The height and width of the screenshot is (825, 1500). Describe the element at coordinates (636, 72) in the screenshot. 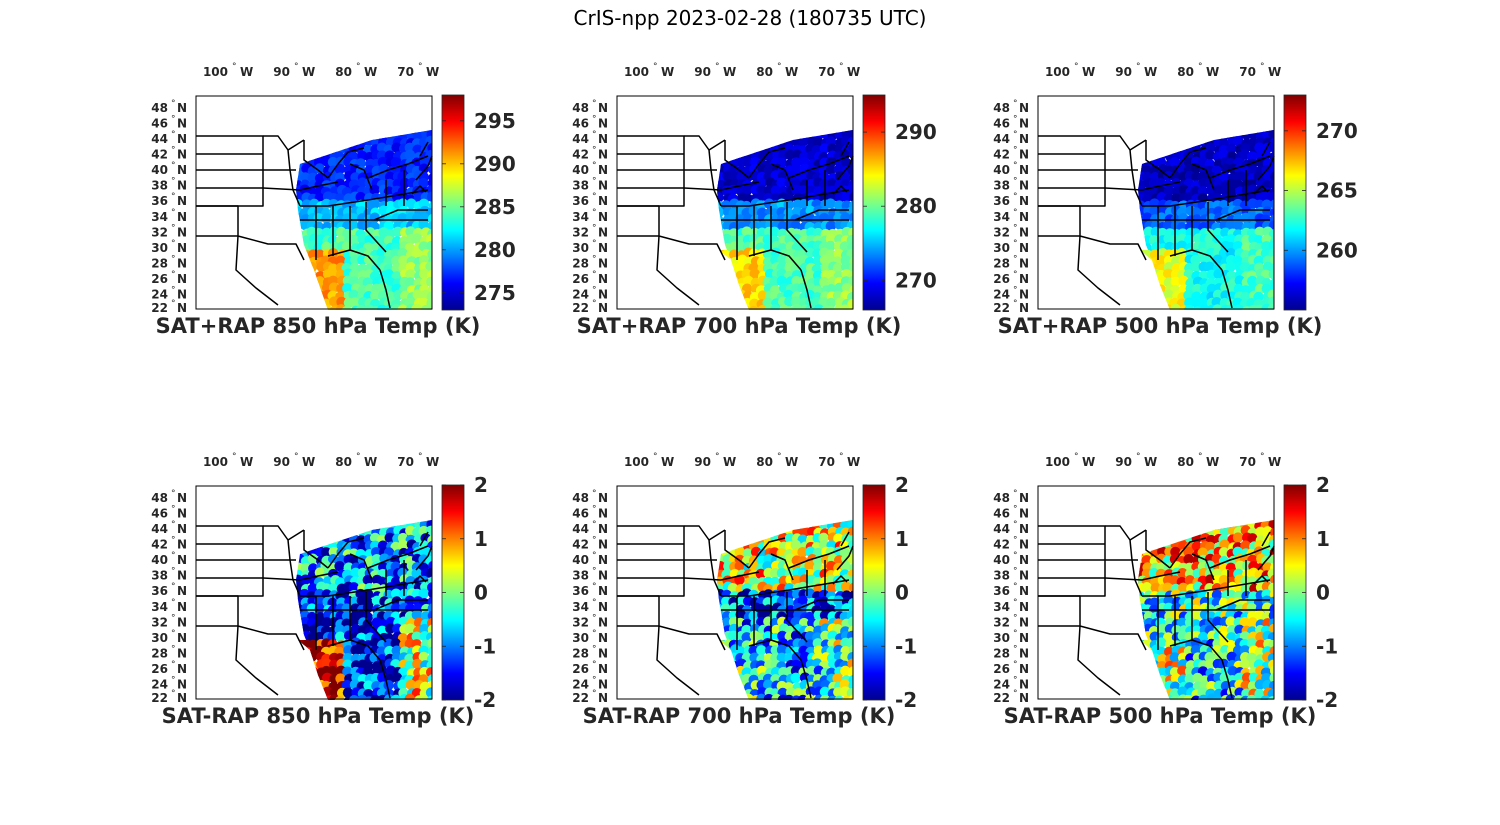

I see `lon-tick-label: 100` at that location.